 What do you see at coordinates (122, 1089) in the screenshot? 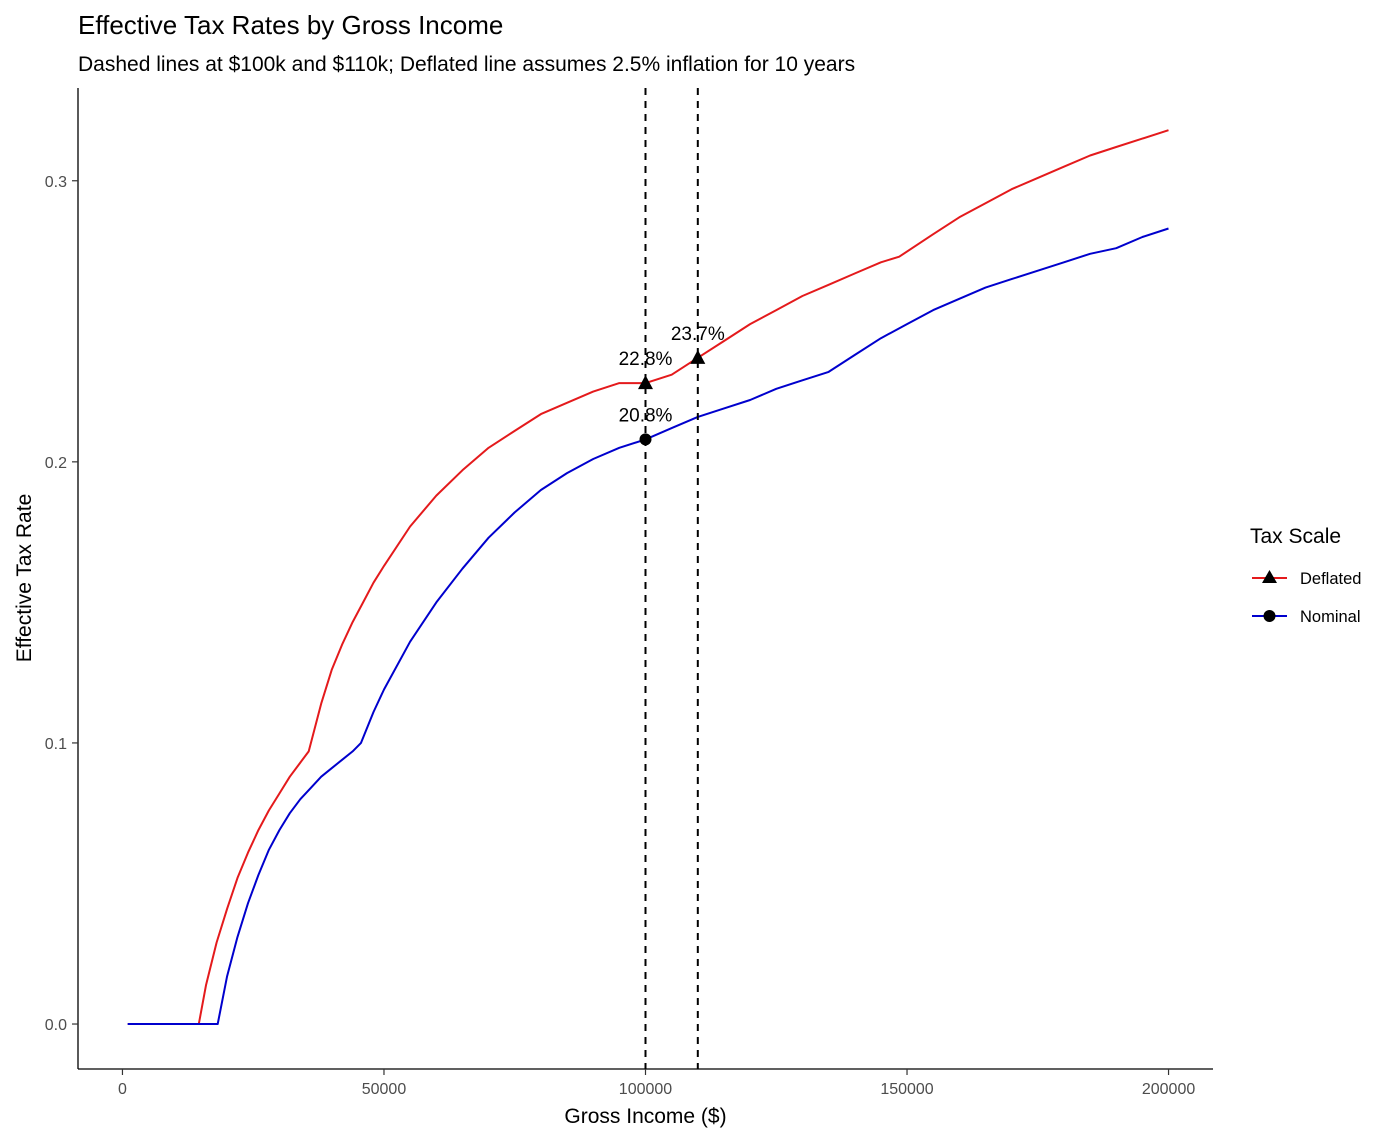
I see `x-tick-label: 0` at bounding box center [122, 1089].